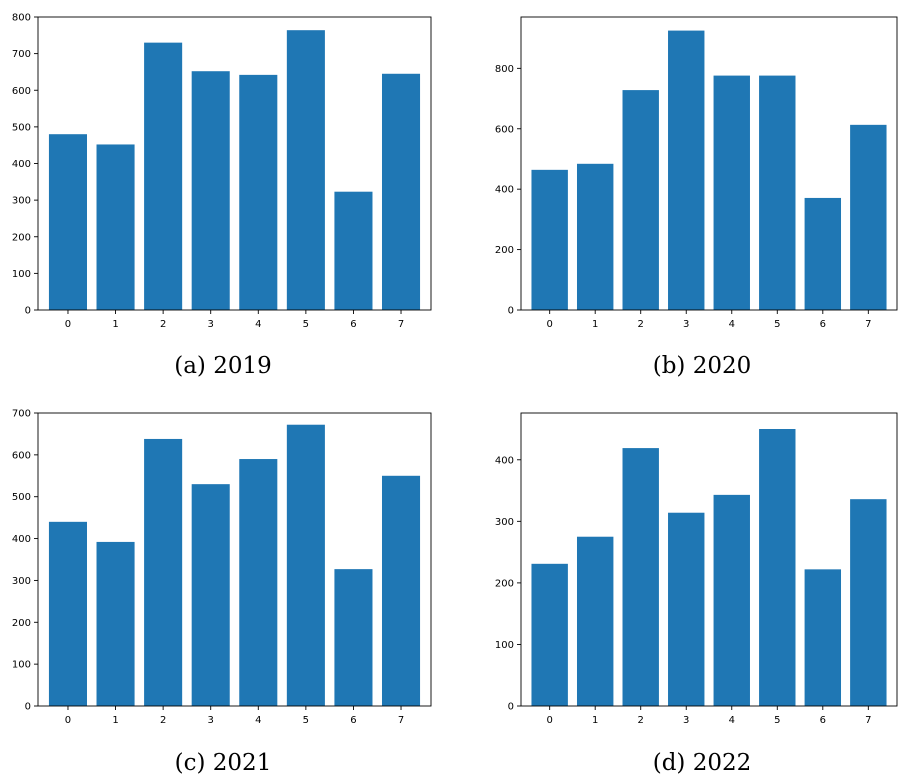  Describe the element at coordinates (68, 324) in the screenshot. I see `x-tick-label-0-0: 0` at that location.